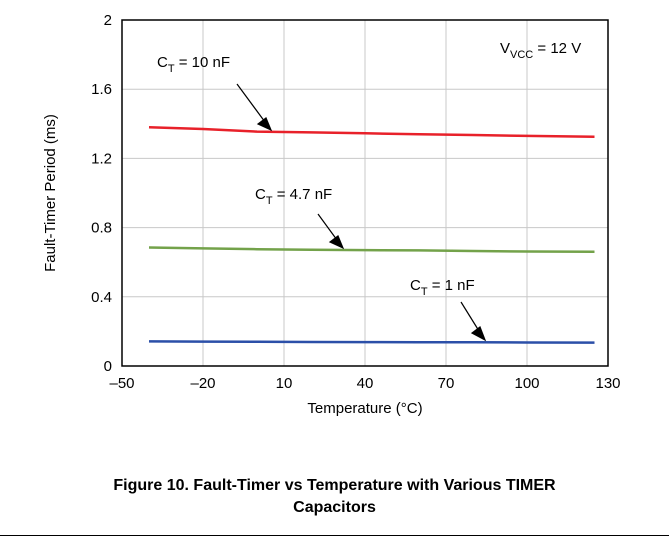 This screenshot has width=669, height=539. What do you see at coordinates (121, 383) in the screenshot?
I see `x-tick-label: –50` at bounding box center [121, 383].